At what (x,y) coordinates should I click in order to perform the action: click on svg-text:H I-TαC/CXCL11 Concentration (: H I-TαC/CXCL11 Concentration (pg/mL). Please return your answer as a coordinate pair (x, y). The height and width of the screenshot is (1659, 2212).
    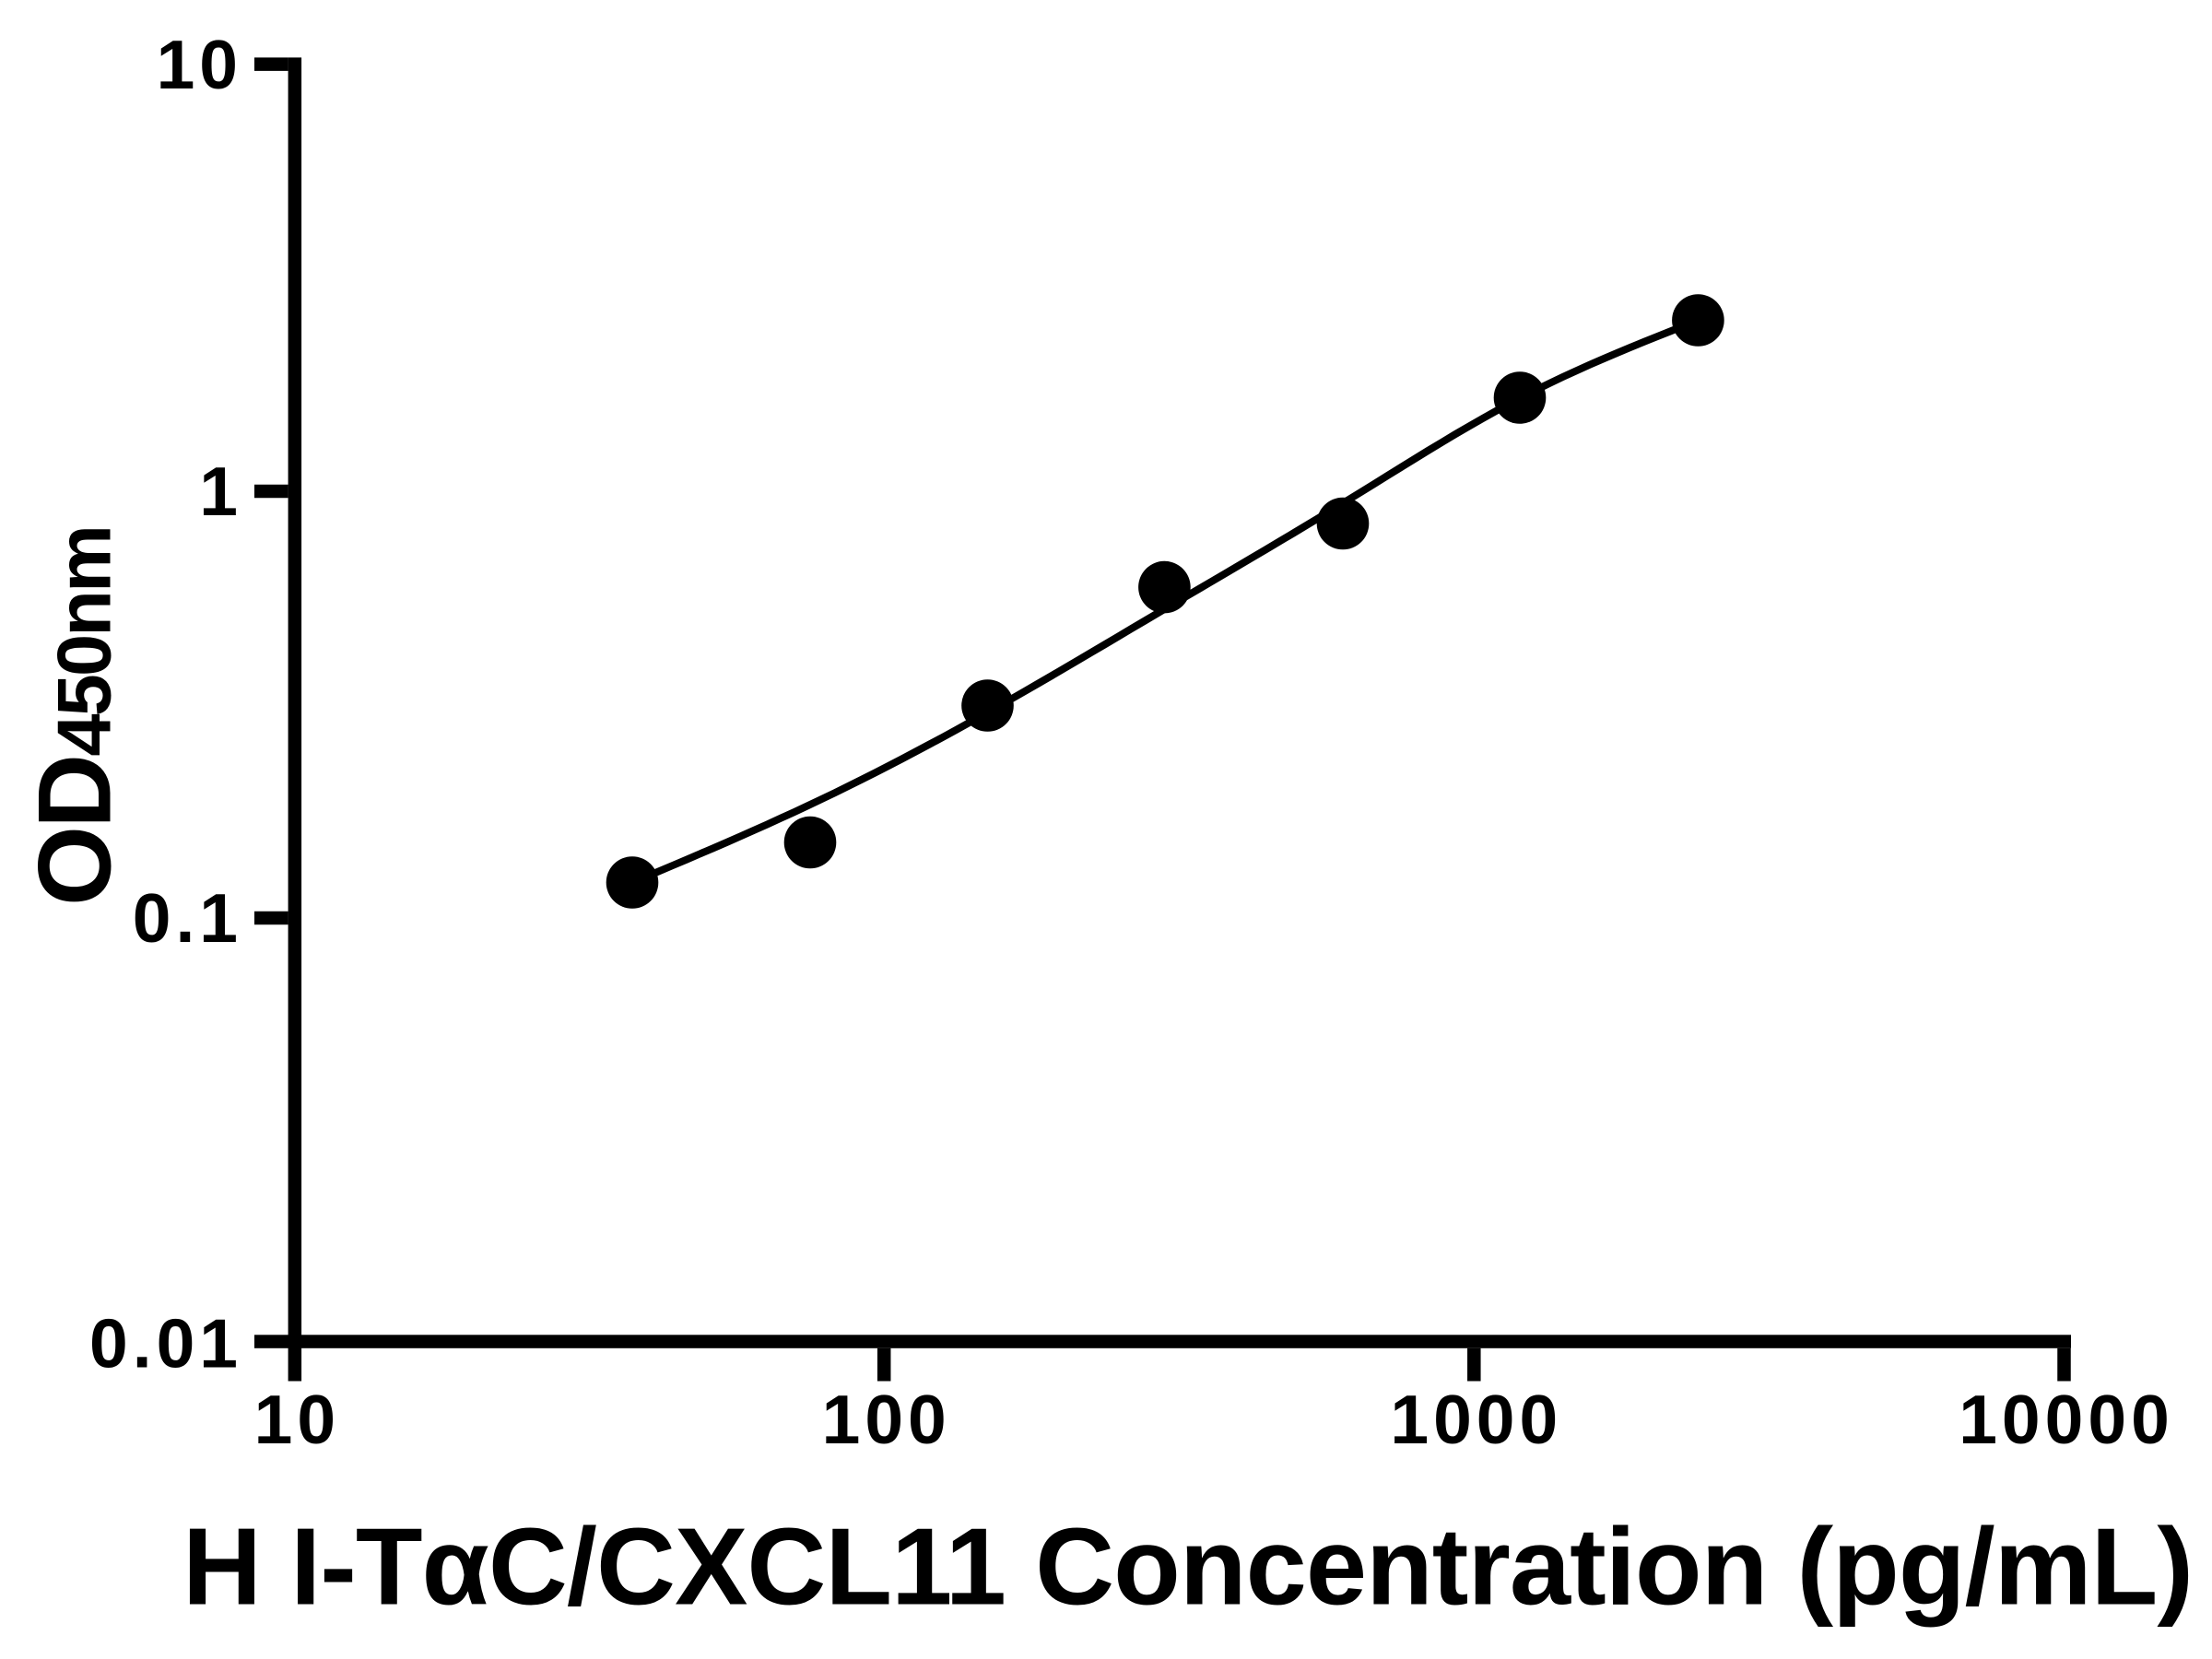
    Looking at the image, I should click on (1188, 1567).